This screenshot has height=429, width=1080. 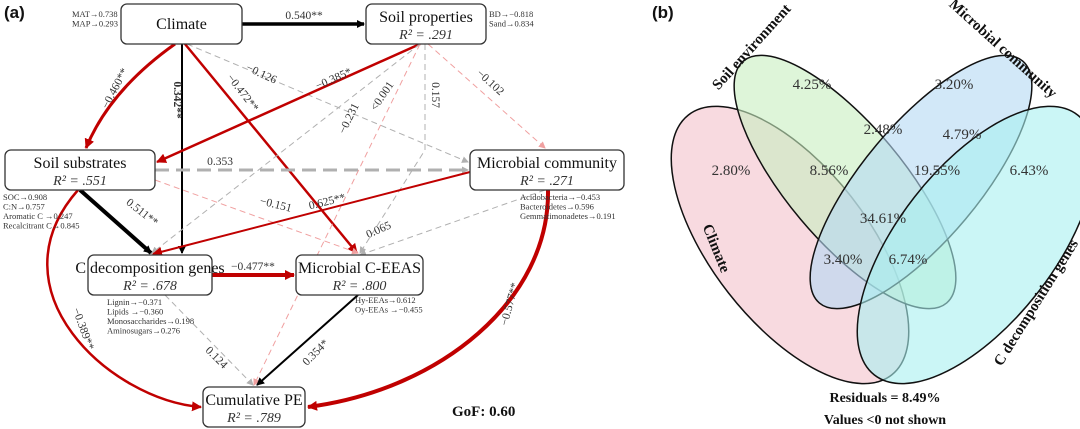 I want to click on edge-coefficient: 0.157, so click(x=435, y=95).